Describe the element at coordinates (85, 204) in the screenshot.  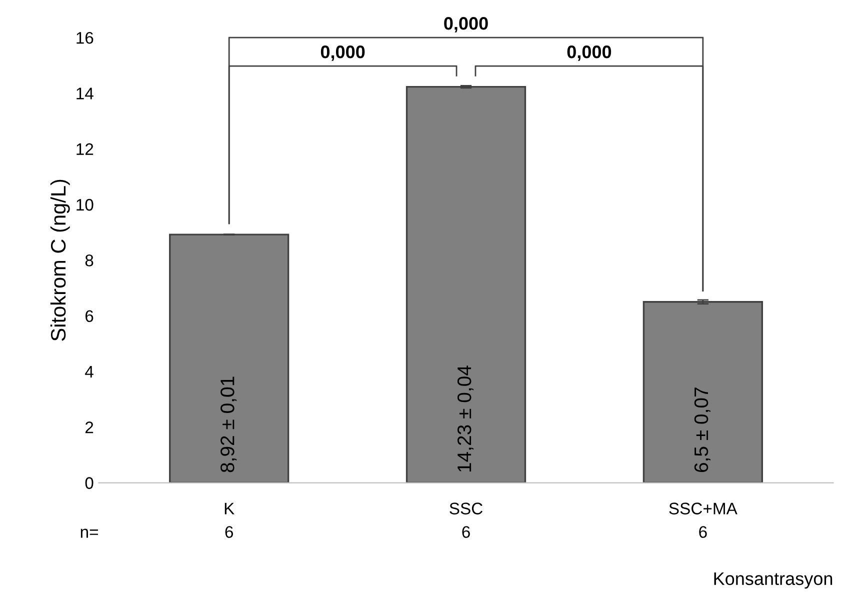
I see `y-tick-label: 10` at that location.